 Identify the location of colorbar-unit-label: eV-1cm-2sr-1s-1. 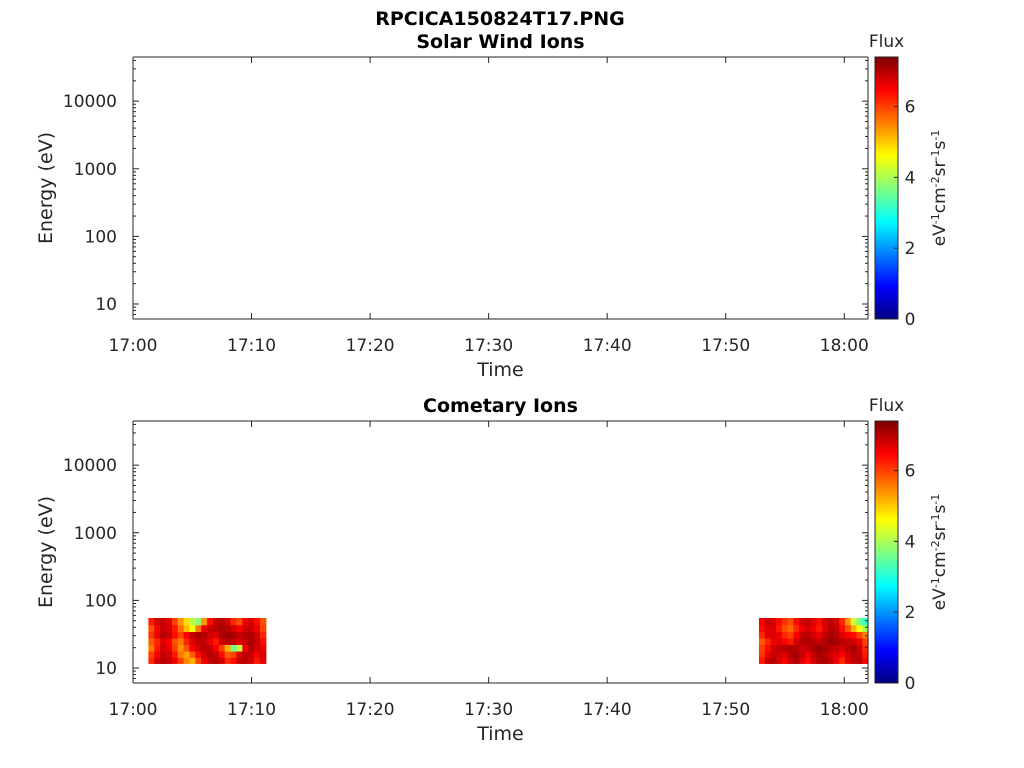
(940, 552).